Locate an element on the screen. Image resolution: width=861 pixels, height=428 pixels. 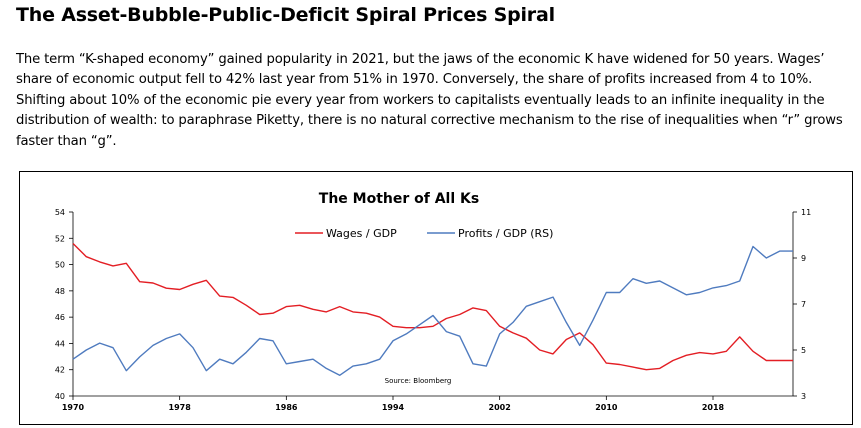
x-tick-label: 1970 is located at coordinates (73, 407).